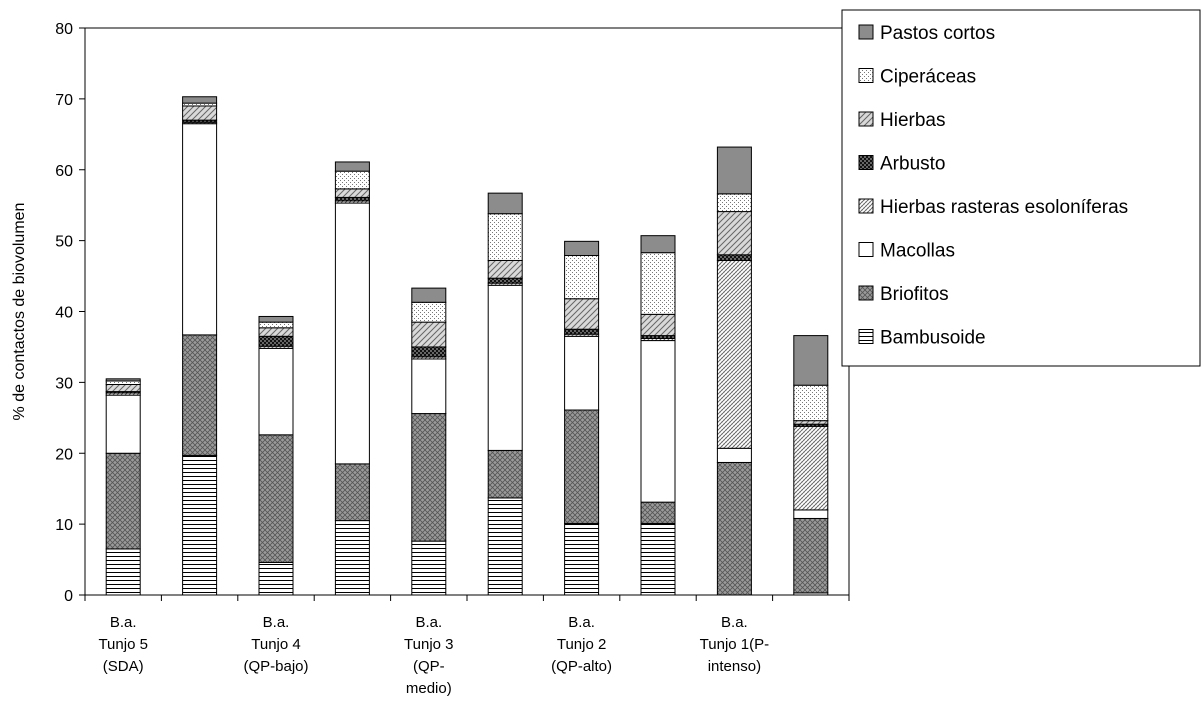  Describe the element at coordinates (734, 666) in the screenshot. I see `x-tick-label: intenso)` at that location.